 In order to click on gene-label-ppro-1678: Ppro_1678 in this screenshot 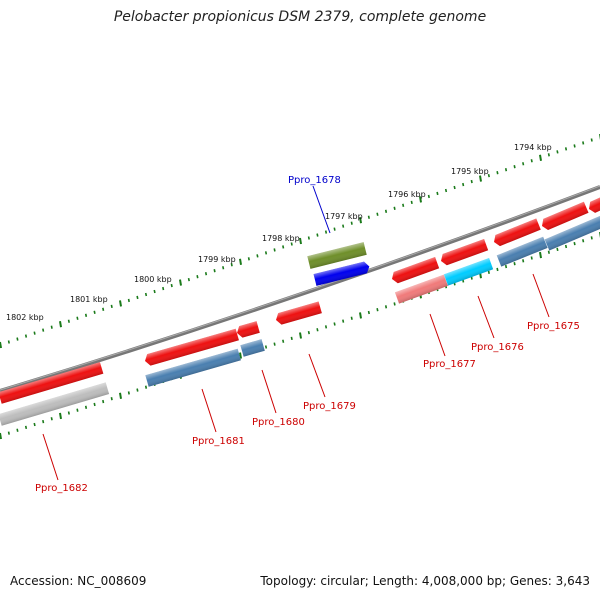, I will do `click(314, 180)`.